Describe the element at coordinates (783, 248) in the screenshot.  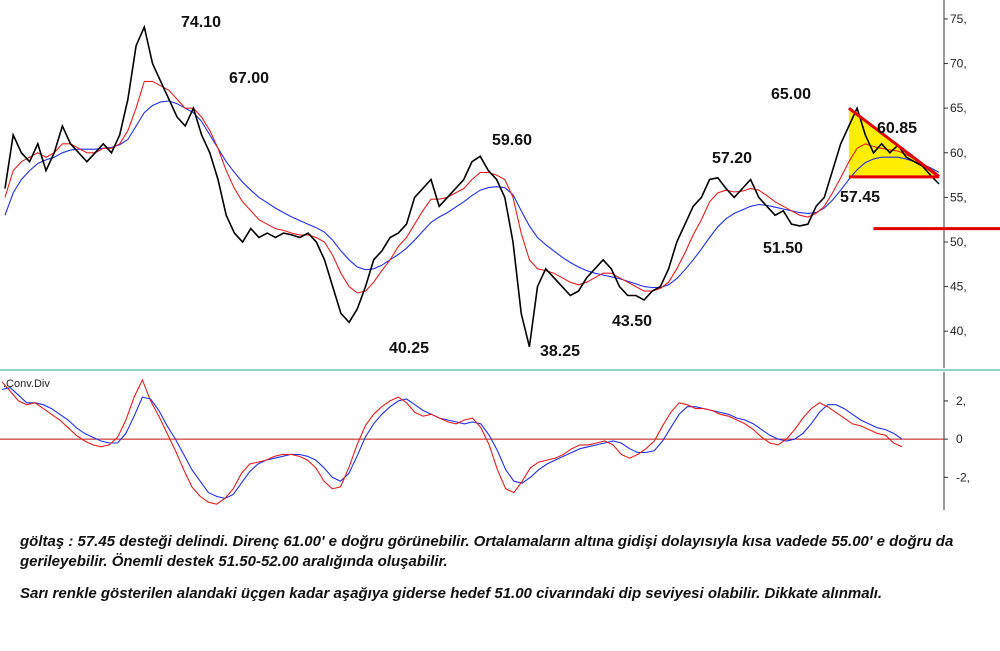
I see `price-annotation: 51.50` at that location.